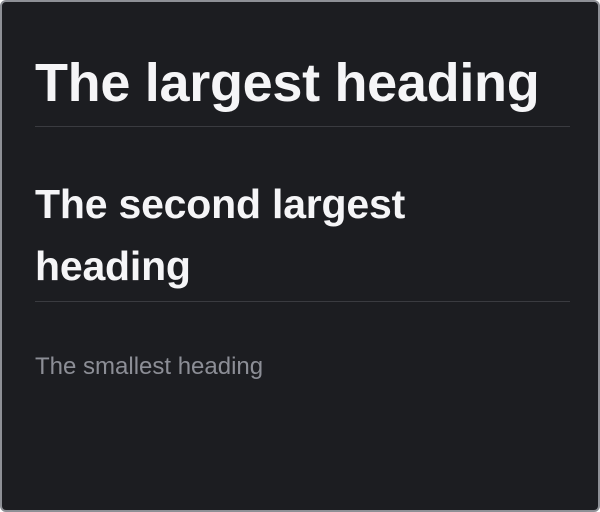  Describe the element at coordinates (149, 366) in the screenshot. I see `heading-smallest: The smallest heading` at that location.